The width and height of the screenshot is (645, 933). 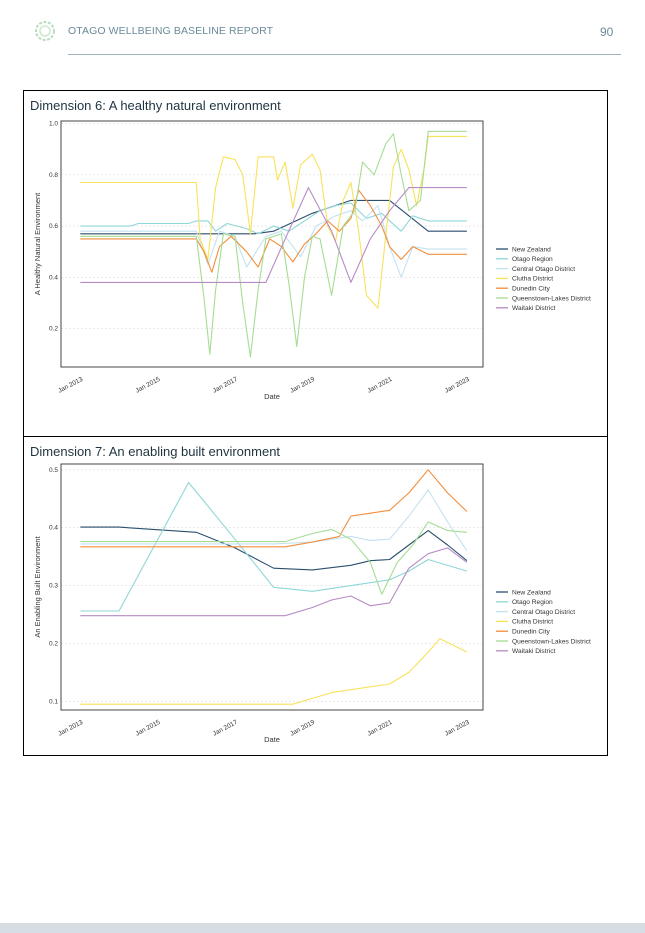 I want to click on chart1-legend-label: Queenstown-Lakes District, so click(x=551, y=298).